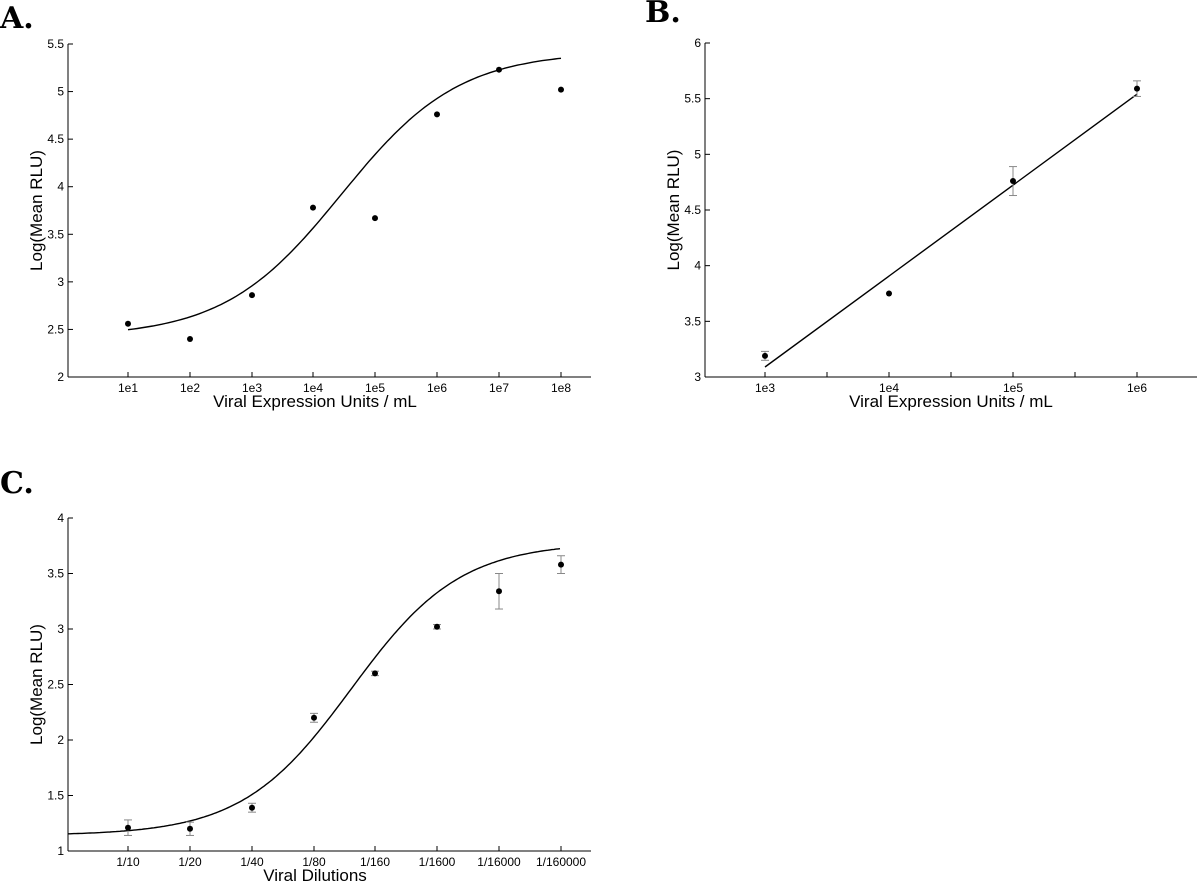  What do you see at coordinates (561, 862) in the screenshot?
I see `x-tick-label: 1/160000` at bounding box center [561, 862].